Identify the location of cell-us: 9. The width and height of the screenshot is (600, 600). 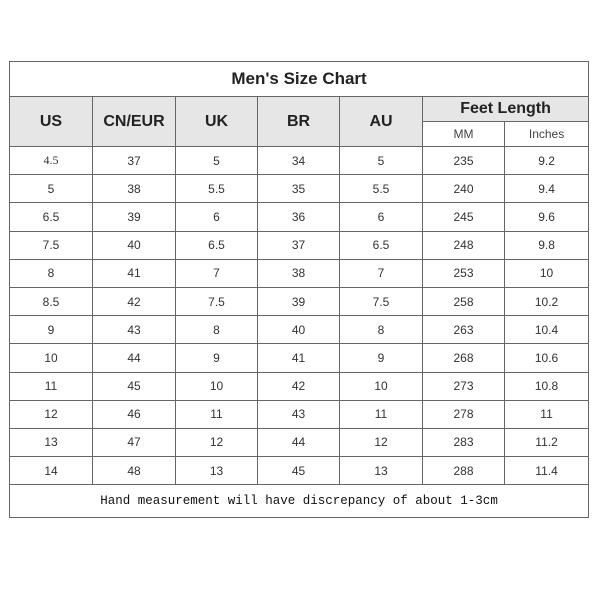
(51, 330).